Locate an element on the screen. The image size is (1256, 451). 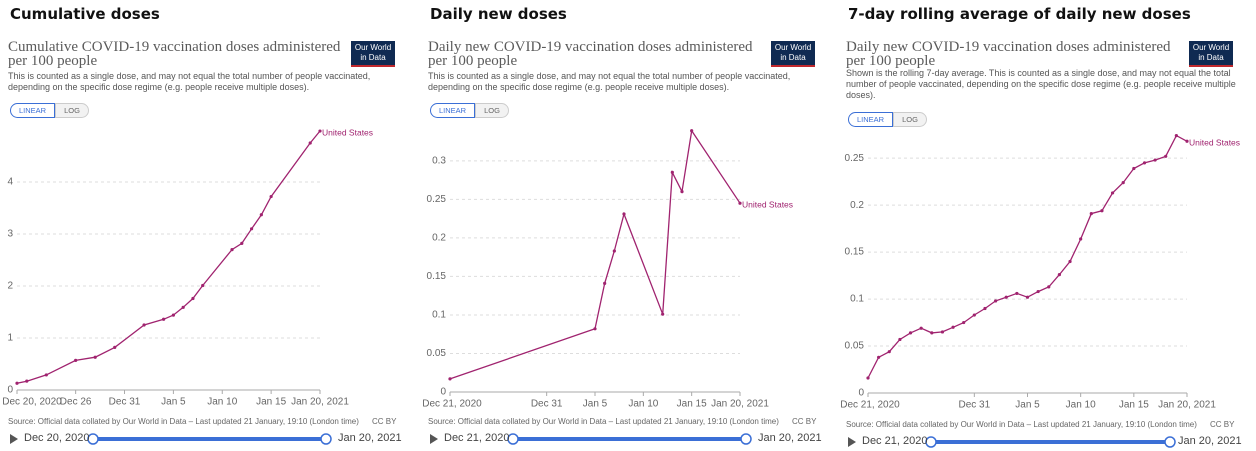
y-tick-label: 0 is located at coordinates (10, 390).